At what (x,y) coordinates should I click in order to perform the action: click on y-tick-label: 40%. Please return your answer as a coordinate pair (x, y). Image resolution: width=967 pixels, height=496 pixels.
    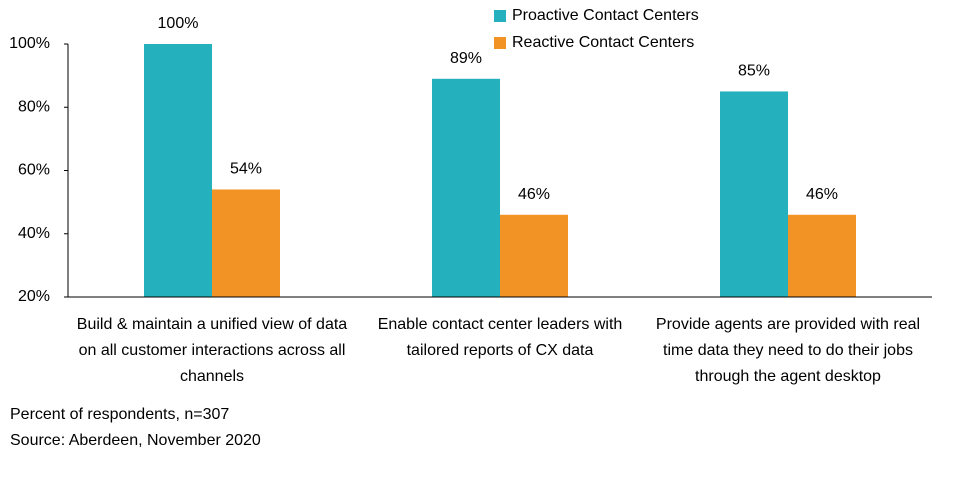
    Looking at the image, I should click on (34, 233).